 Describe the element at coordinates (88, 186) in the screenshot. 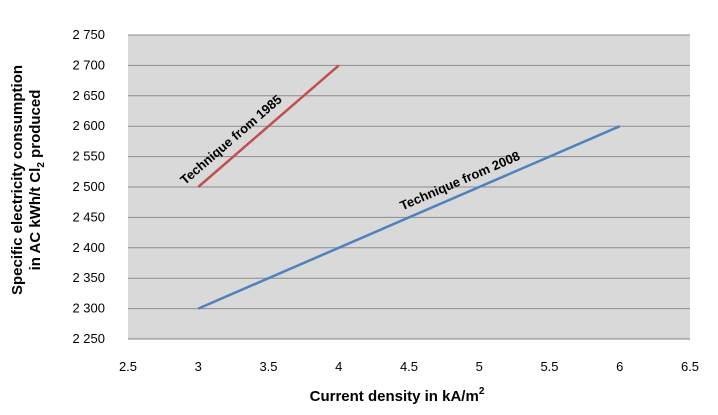

I see `y-tick-label: 2 500` at that location.